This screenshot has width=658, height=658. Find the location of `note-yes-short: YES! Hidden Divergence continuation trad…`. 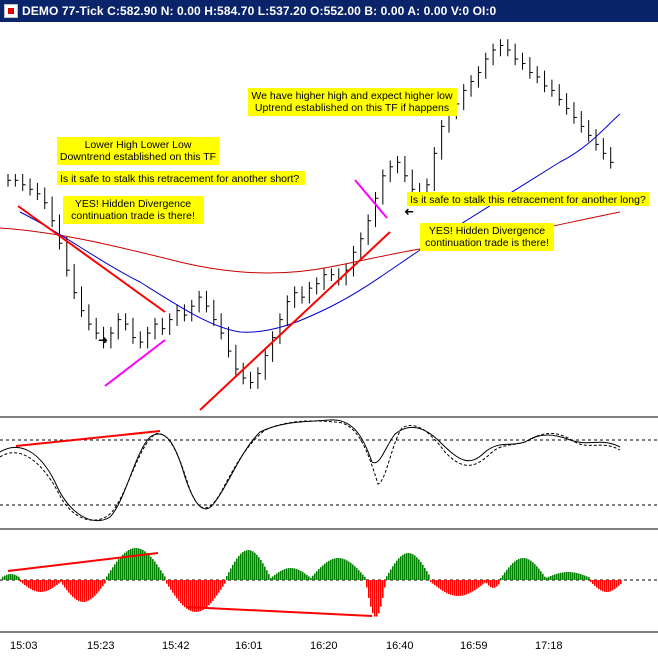

note-yes-short: YES! Hidden Divergence continuation trad… is located at coordinates (133, 210).